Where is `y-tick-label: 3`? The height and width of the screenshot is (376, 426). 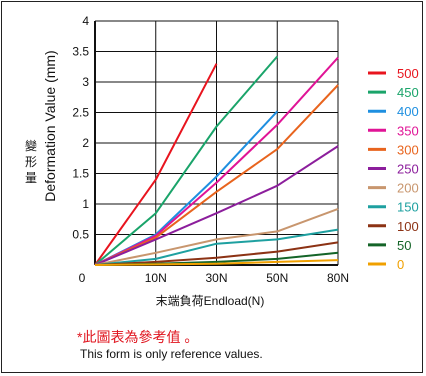
y-tick-label: 3 is located at coordinates (85, 82).